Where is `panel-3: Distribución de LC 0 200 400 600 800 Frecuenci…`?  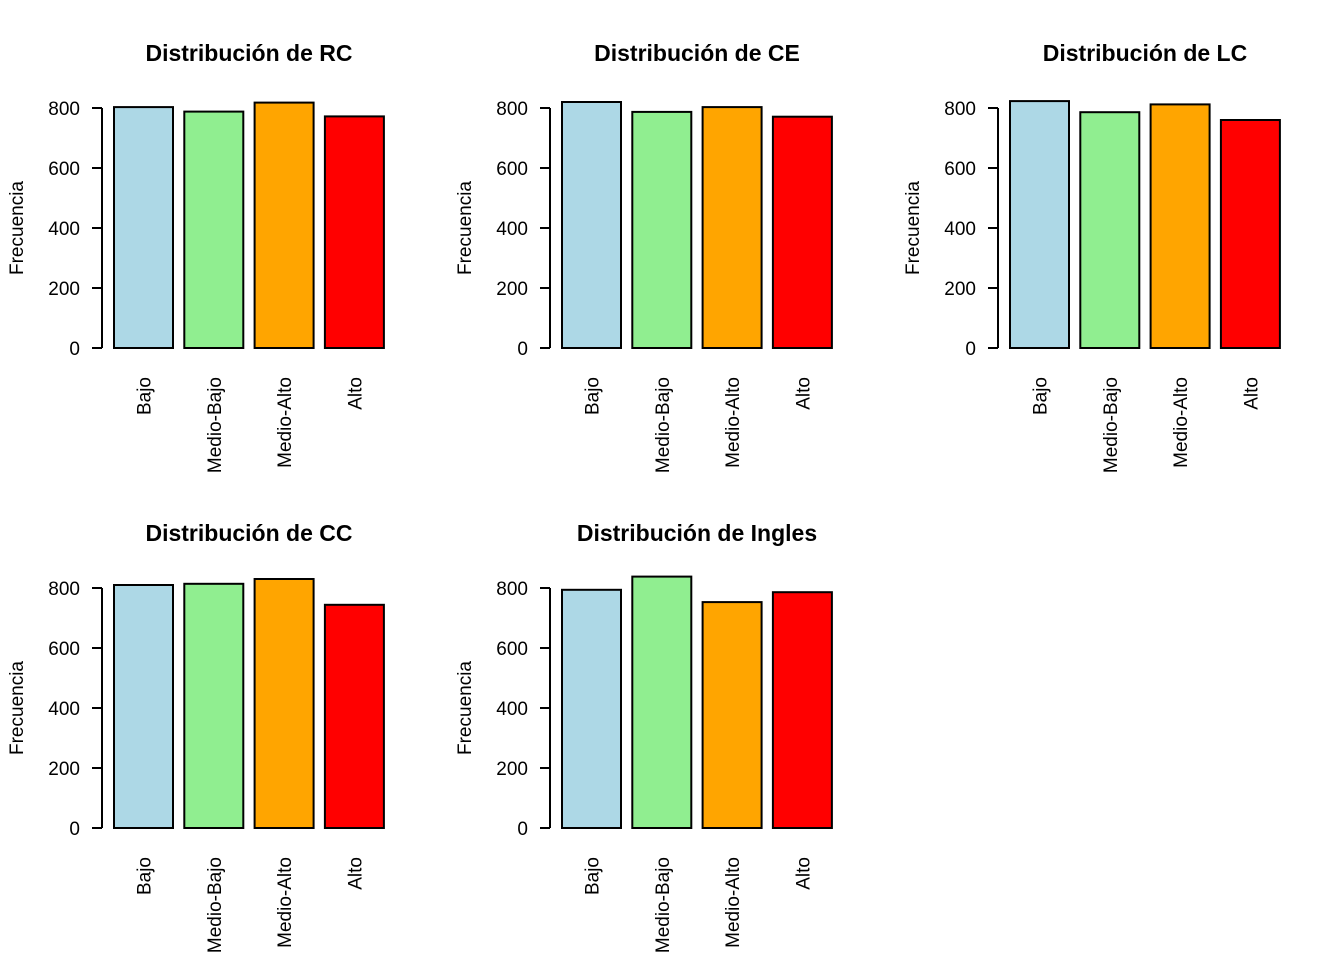 panel-3: Distribución de LC 0 200 400 600 800 Frecuenci… is located at coordinates (1092, 256).